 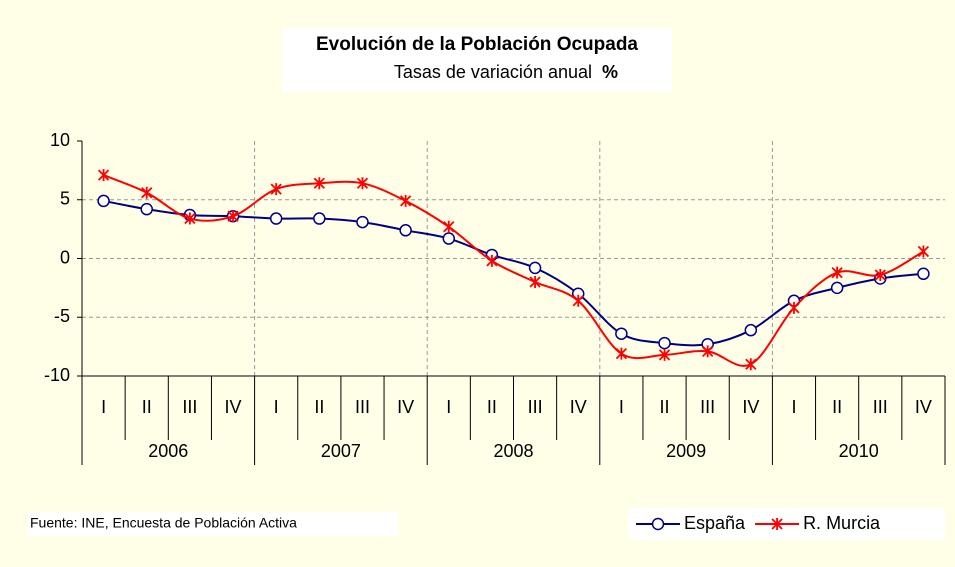 What do you see at coordinates (610, 72) in the screenshot?
I see `chart-subtitle-unit: %` at bounding box center [610, 72].